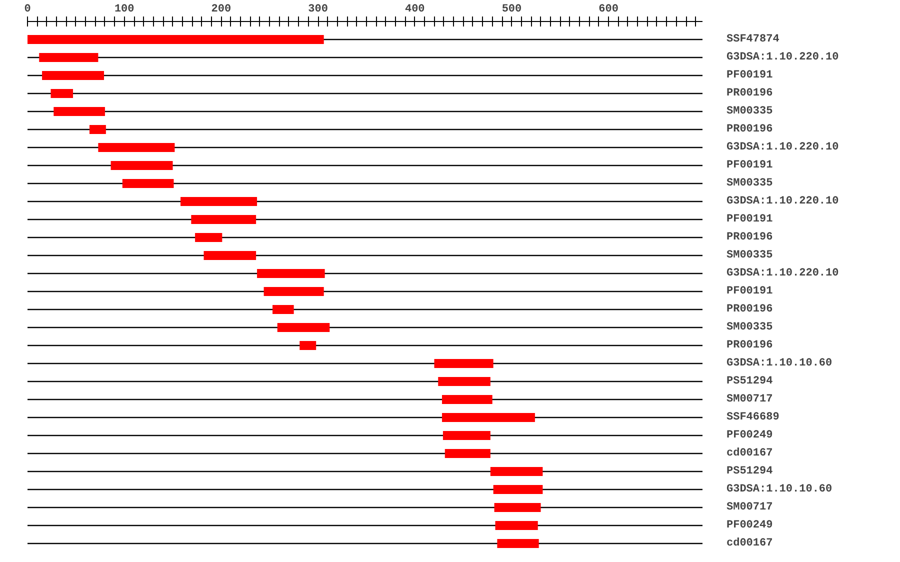  Describe the element at coordinates (753, 40) in the screenshot. I see `y-tick-label: SSF47874` at that location.